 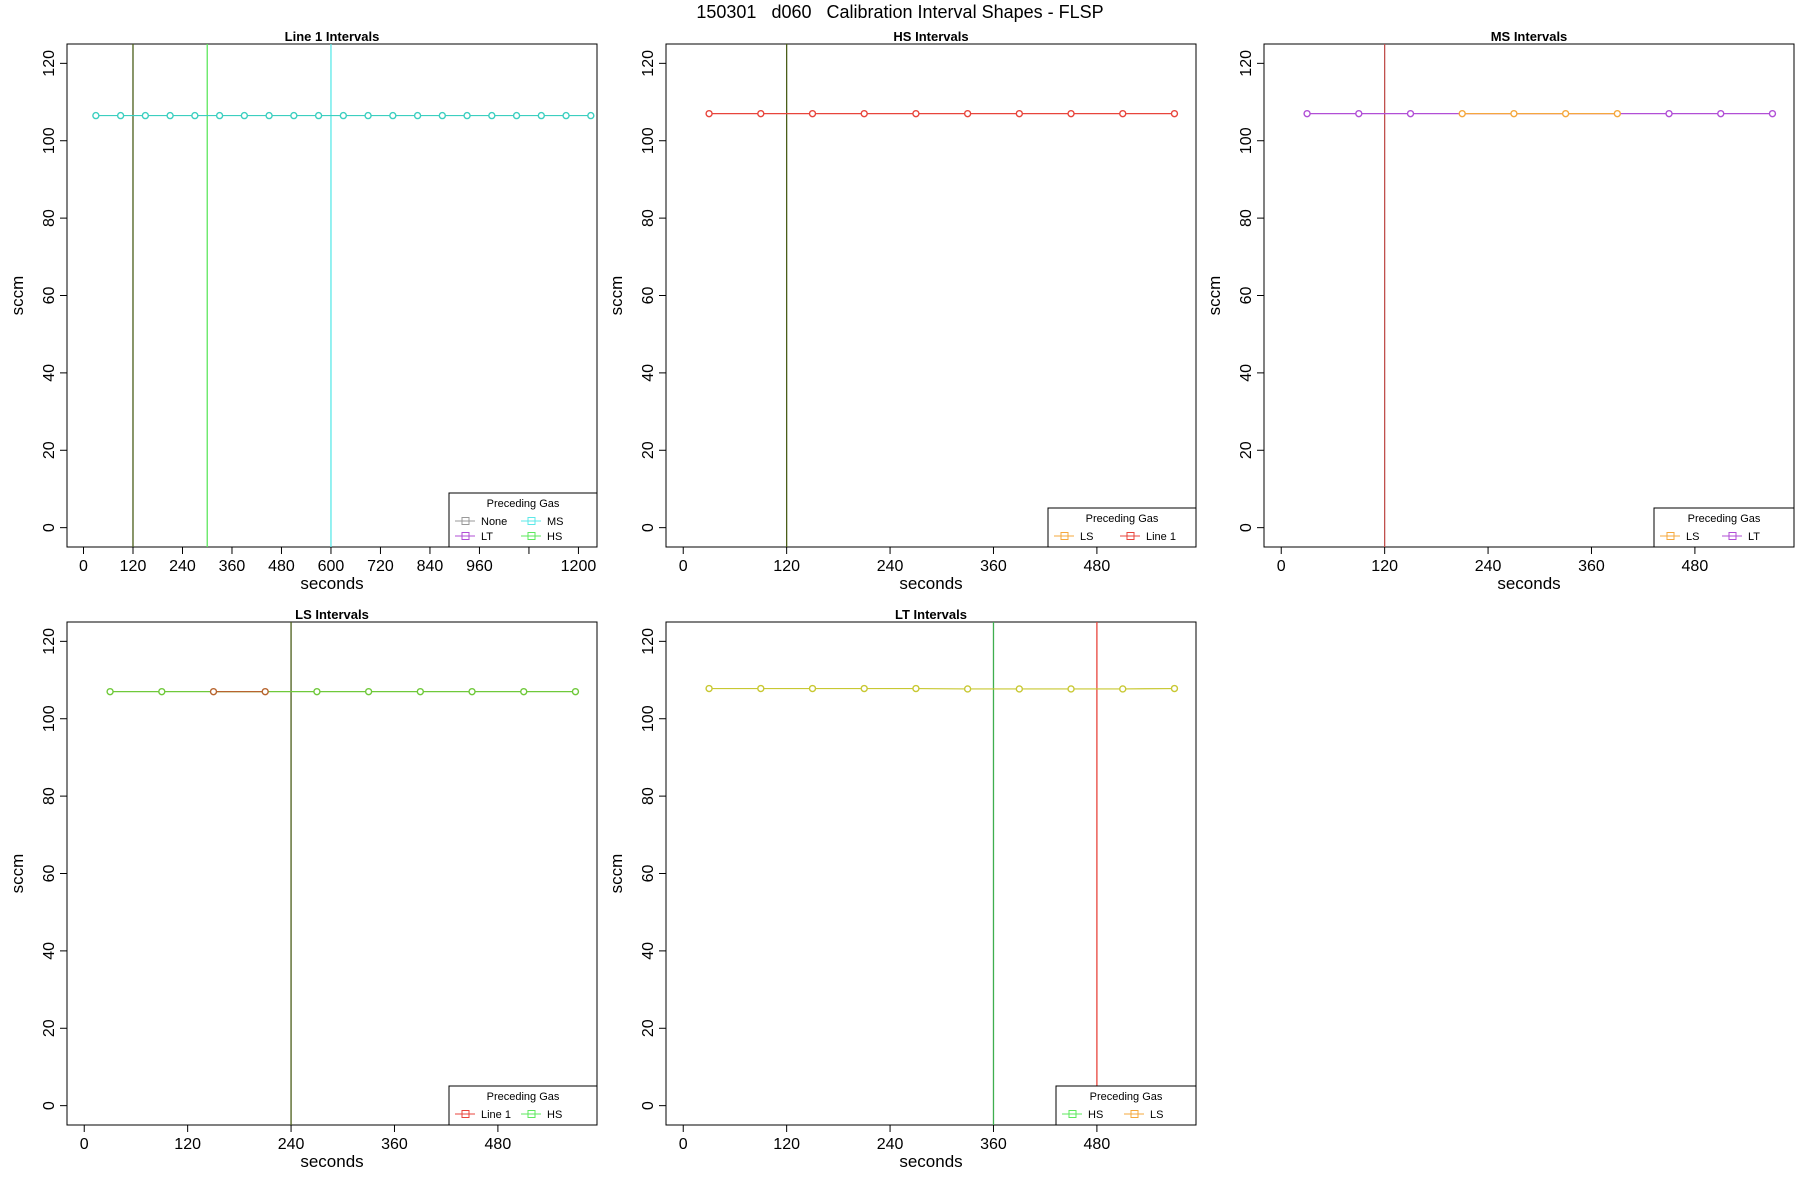 I want to click on legend: Preceding Gas LS Line 1, so click(x=1122, y=527).